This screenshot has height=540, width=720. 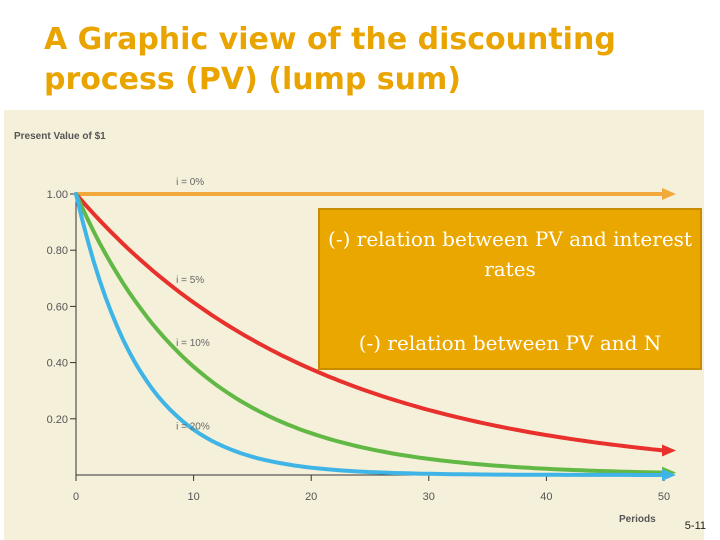 I want to click on series-label: i = 5%, so click(x=190, y=280).